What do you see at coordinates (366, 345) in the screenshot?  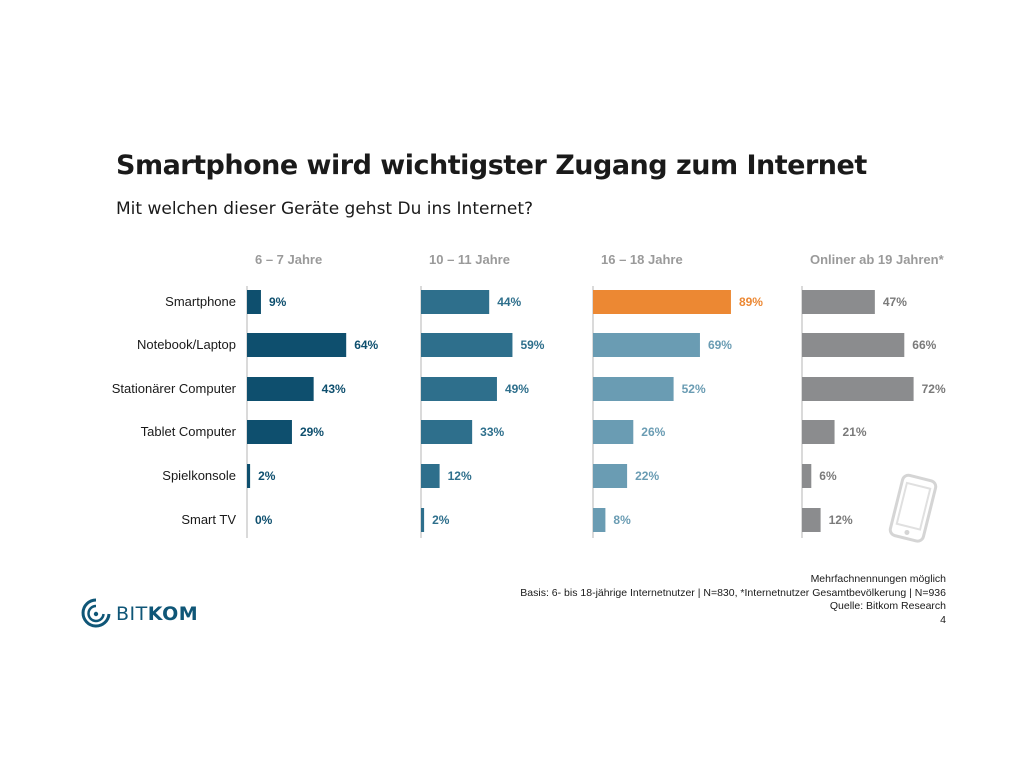 I see `bar-value-label: 64%` at bounding box center [366, 345].